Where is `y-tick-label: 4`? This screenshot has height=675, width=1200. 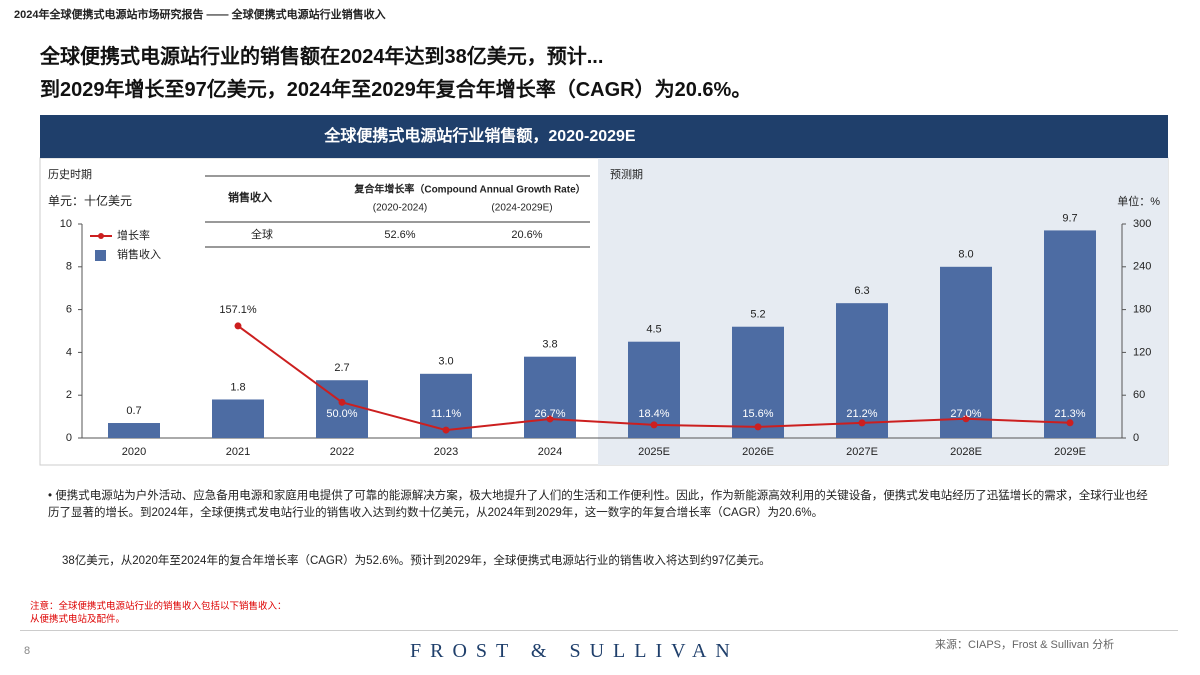
y-tick-label: 4 is located at coordinates (69, 352).